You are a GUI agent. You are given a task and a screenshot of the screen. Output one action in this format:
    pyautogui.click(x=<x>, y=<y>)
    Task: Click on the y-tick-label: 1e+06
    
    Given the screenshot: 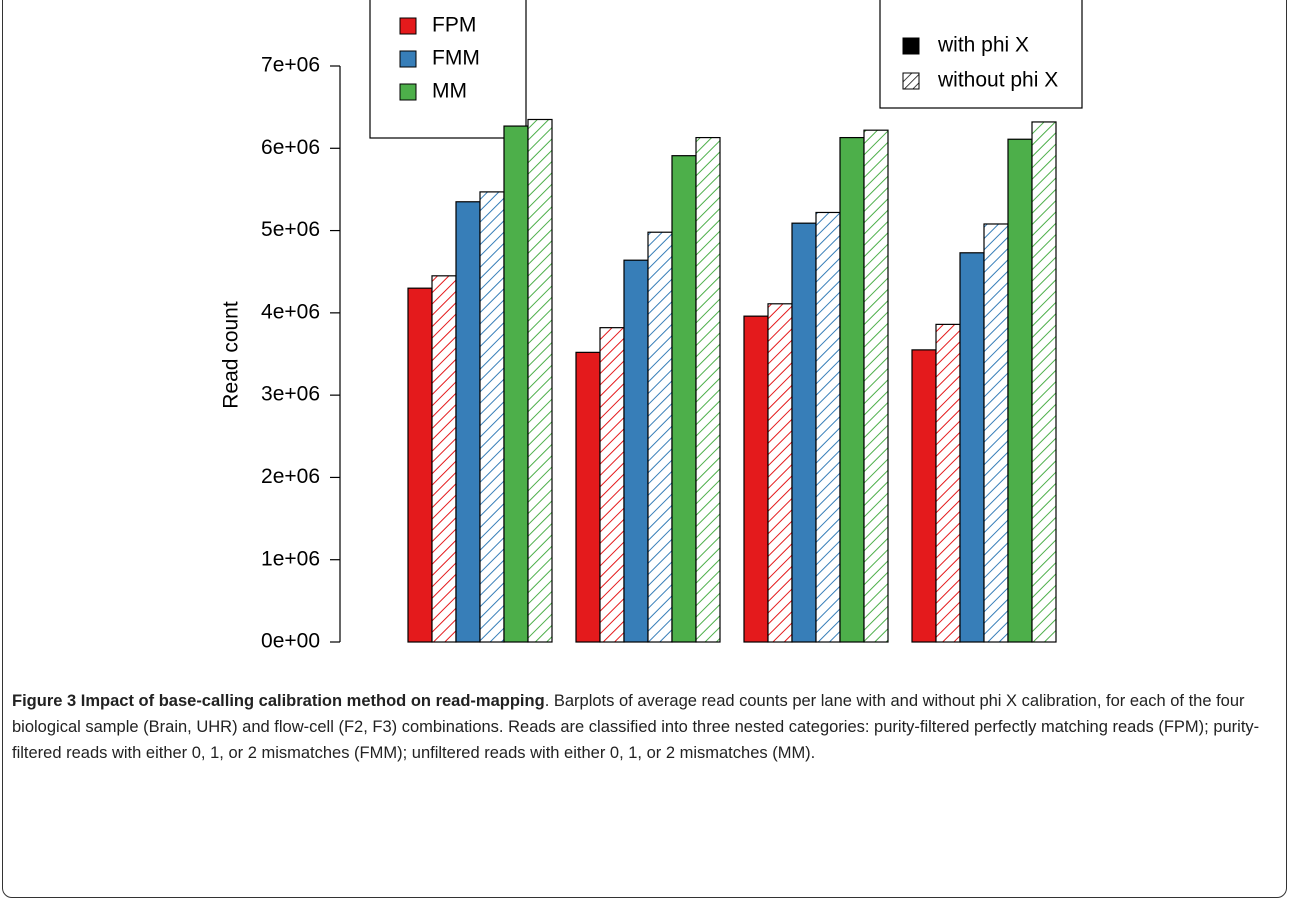 What is the action you would take?
    pyautogui.click(x=290, y=558)
    